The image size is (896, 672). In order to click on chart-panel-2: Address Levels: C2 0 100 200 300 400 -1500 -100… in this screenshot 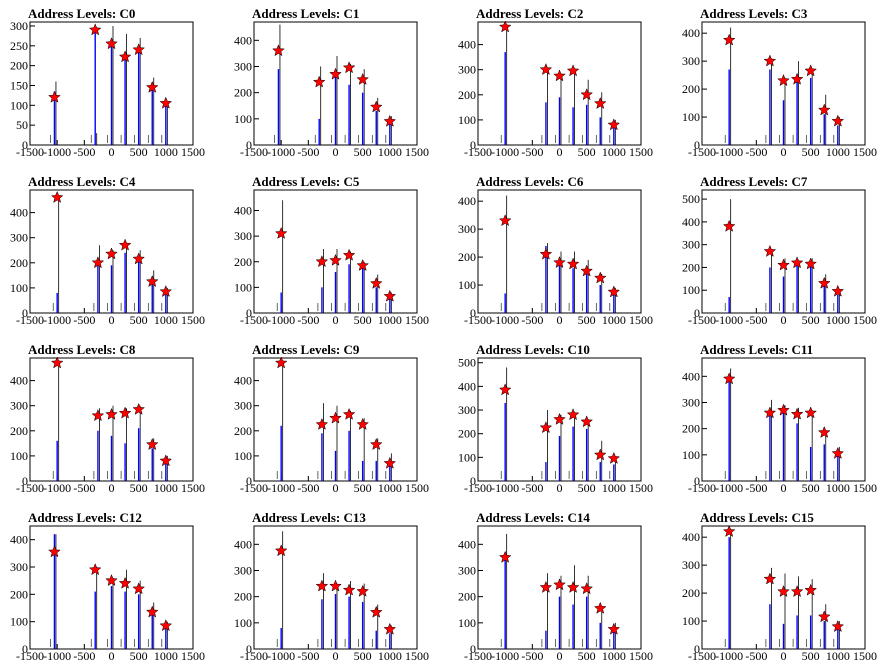, I will do `click(555, 82)`.